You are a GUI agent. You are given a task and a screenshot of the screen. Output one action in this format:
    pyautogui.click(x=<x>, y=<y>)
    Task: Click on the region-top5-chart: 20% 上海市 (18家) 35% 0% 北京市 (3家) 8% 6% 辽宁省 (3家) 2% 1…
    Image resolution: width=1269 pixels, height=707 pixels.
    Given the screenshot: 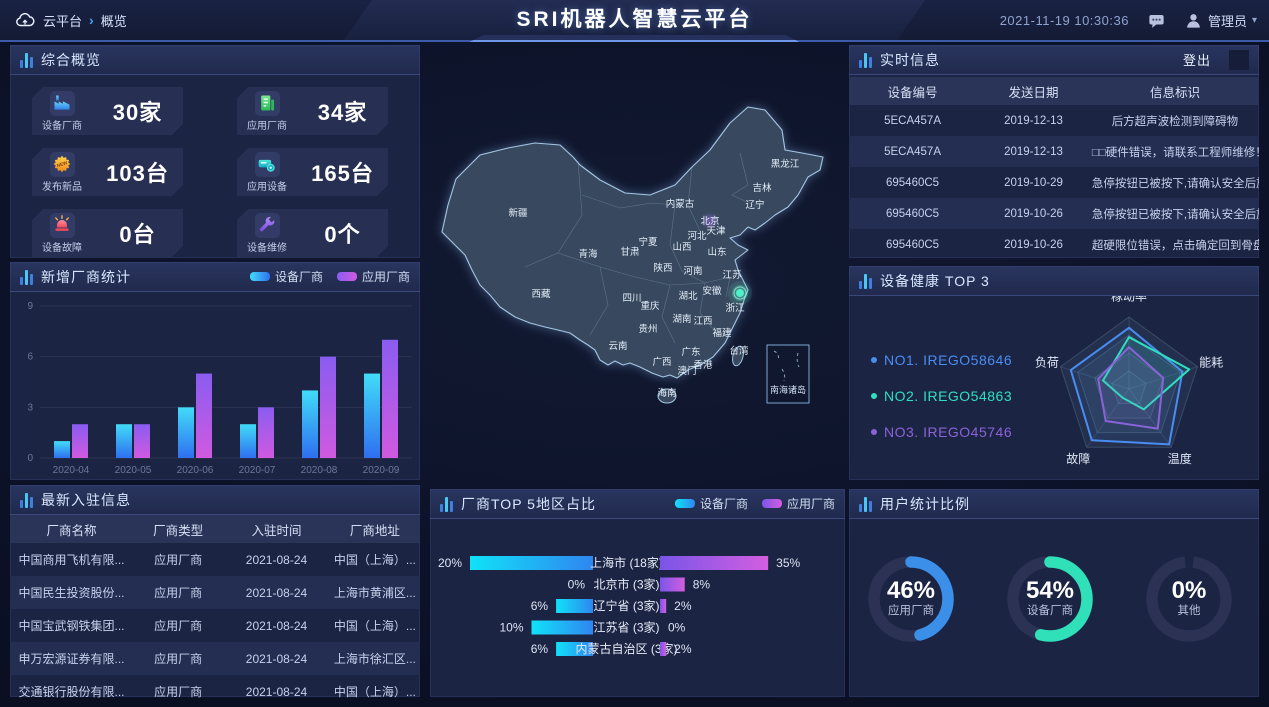 What is the action you would take?
    pyautogui.click(x=619, y=605)
    